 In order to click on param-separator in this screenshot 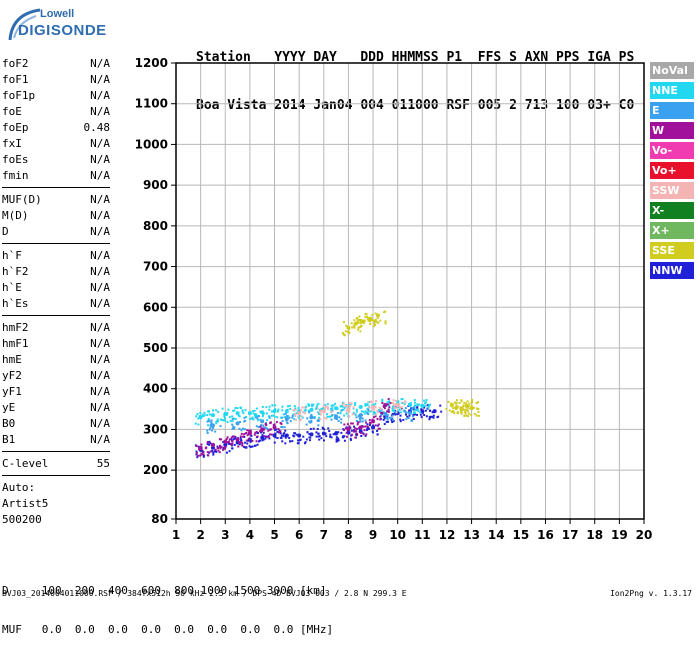, I will do `click(56, 451)`.